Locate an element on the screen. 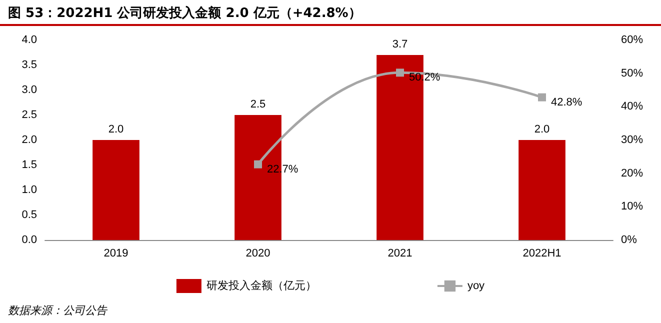 The image size is (661, 323). y-tick-label: 3.5 is located at coordinates (29, 65).